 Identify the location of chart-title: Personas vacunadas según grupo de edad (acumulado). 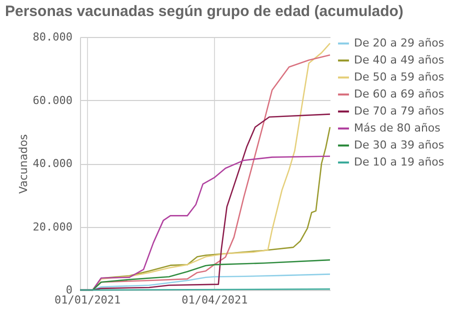
(204, 11).